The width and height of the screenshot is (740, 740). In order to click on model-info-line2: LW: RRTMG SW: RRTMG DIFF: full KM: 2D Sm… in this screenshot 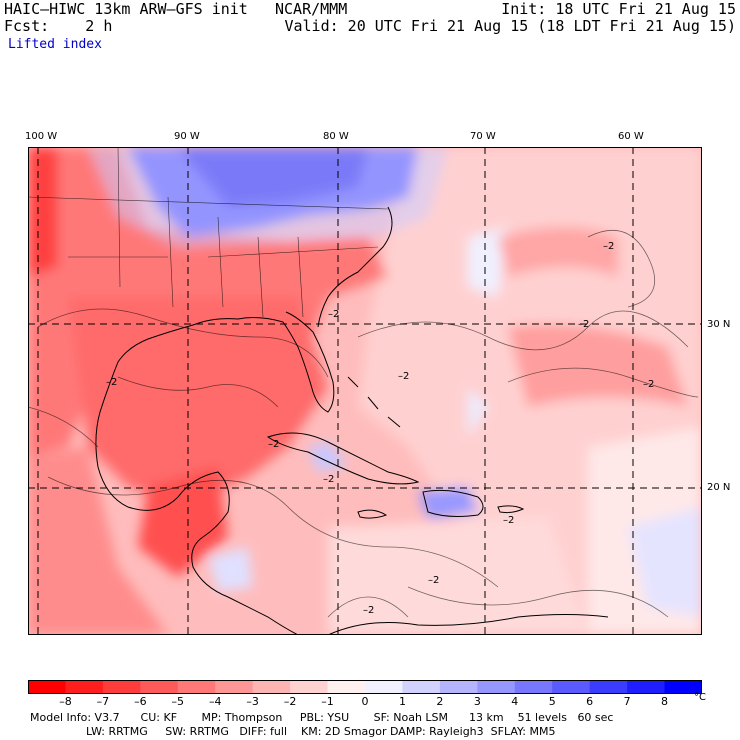, I will do `click(293, 731)`.